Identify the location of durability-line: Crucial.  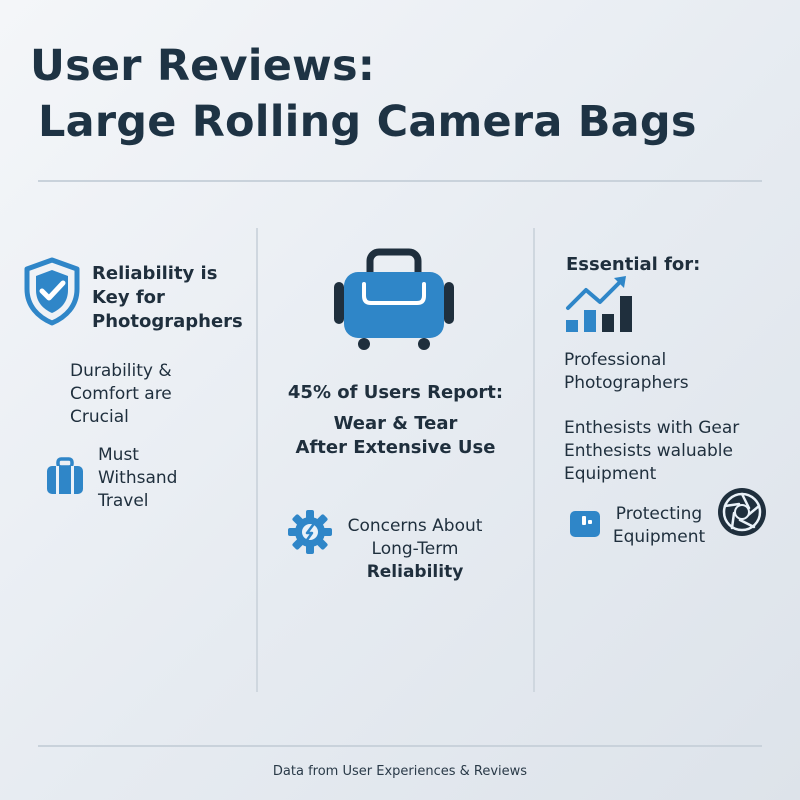
(99, 417).